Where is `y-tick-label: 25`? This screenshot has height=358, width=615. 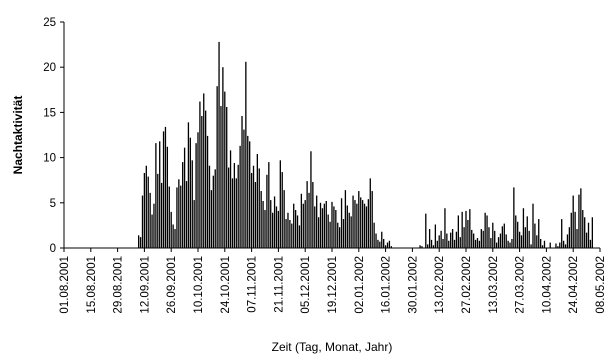 y-tick-label: 25 is located at coordinates (49, 23).